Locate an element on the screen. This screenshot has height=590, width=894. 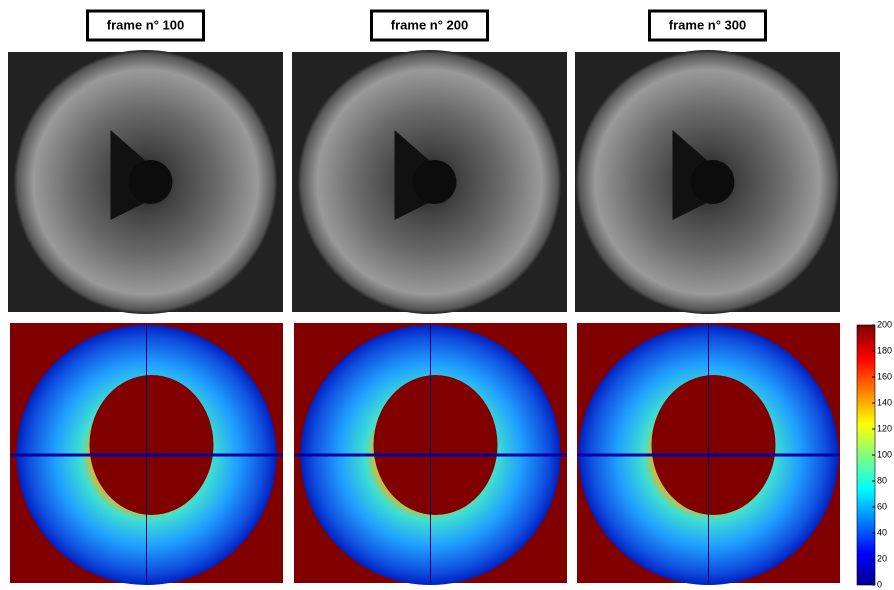
colorbar-tick-label: 20 is located at coordinates (882, 558).